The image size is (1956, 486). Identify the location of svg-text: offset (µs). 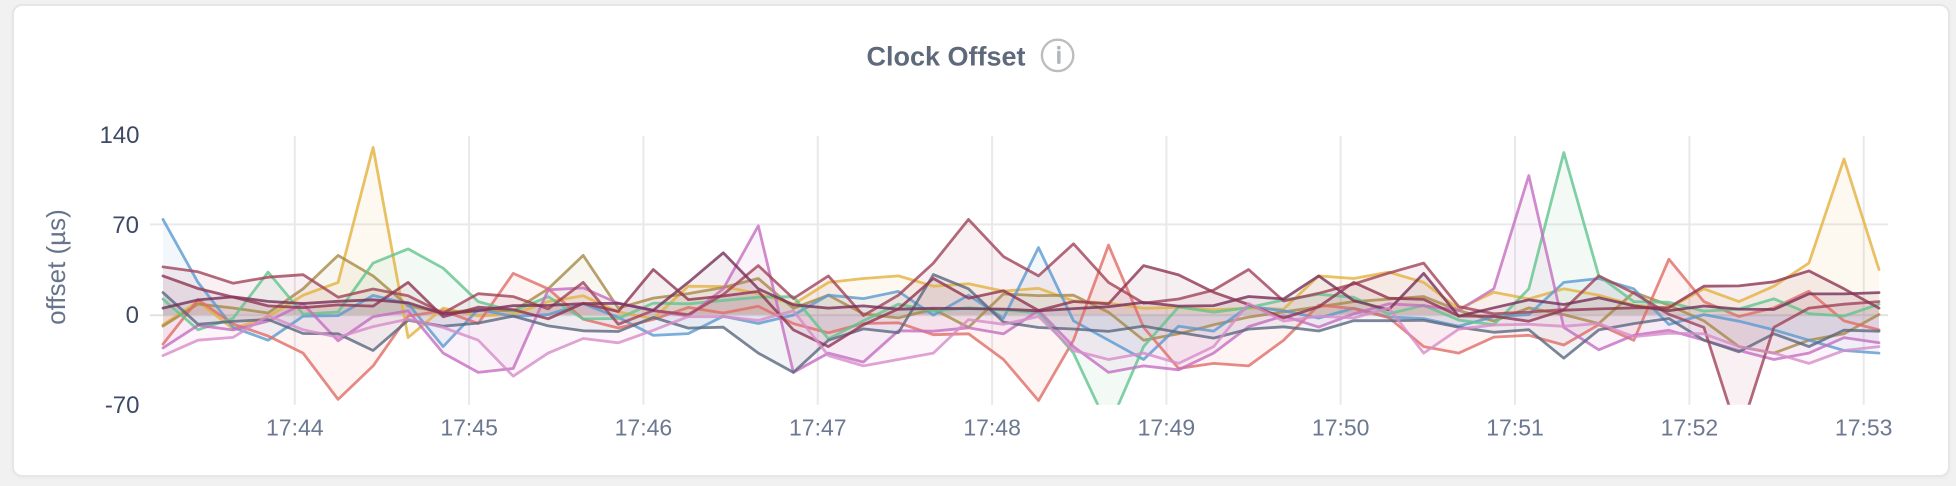
(56, 267).